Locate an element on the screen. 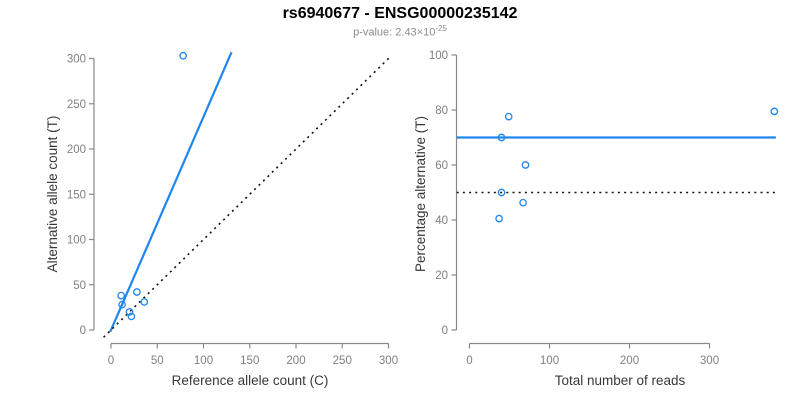  y-tick-label: 300 is located at coordinates (76, 60).